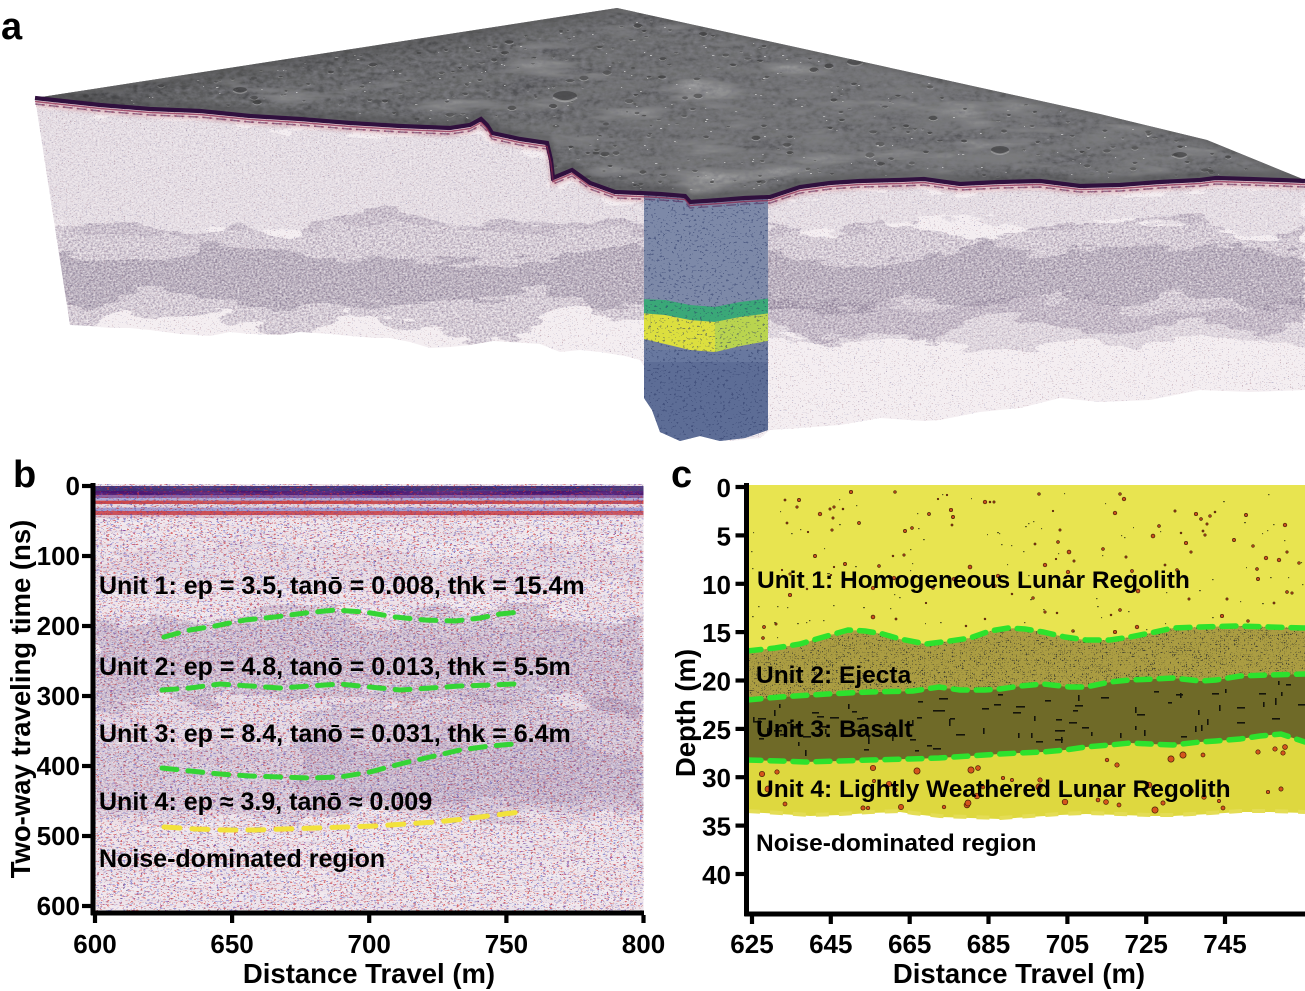  Describe the element at coordinates (58, 556) in the screenshot. I see `svg-text: 100` at that location.